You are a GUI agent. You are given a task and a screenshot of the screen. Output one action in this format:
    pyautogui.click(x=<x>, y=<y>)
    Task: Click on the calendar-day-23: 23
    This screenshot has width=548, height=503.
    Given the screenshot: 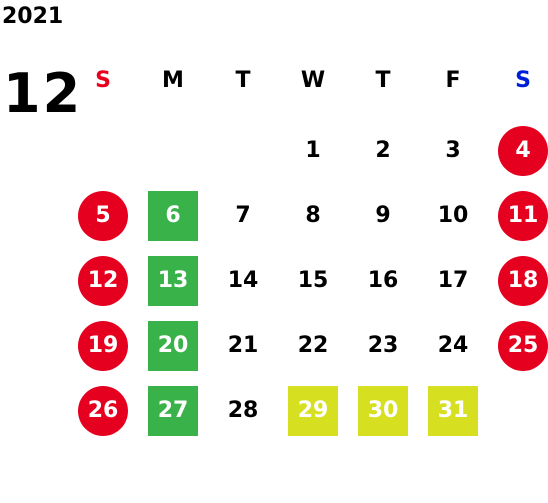 What is the action you would take?
    pyautogui.click(x=383, y=345)
    